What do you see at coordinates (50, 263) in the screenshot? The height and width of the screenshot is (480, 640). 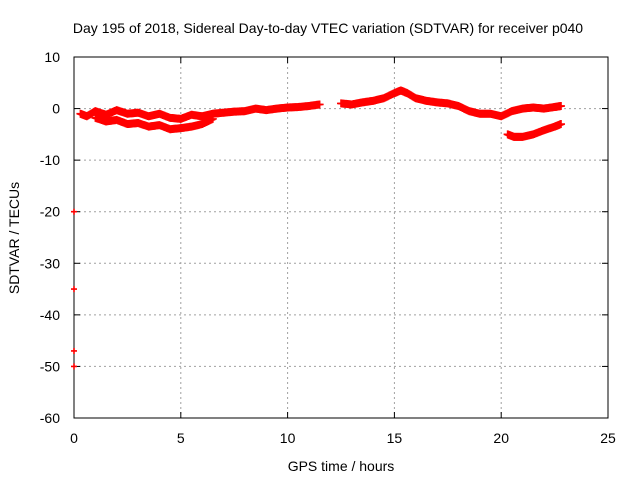 I see `y-tick-label: -30` at bounding box center [50, 263].